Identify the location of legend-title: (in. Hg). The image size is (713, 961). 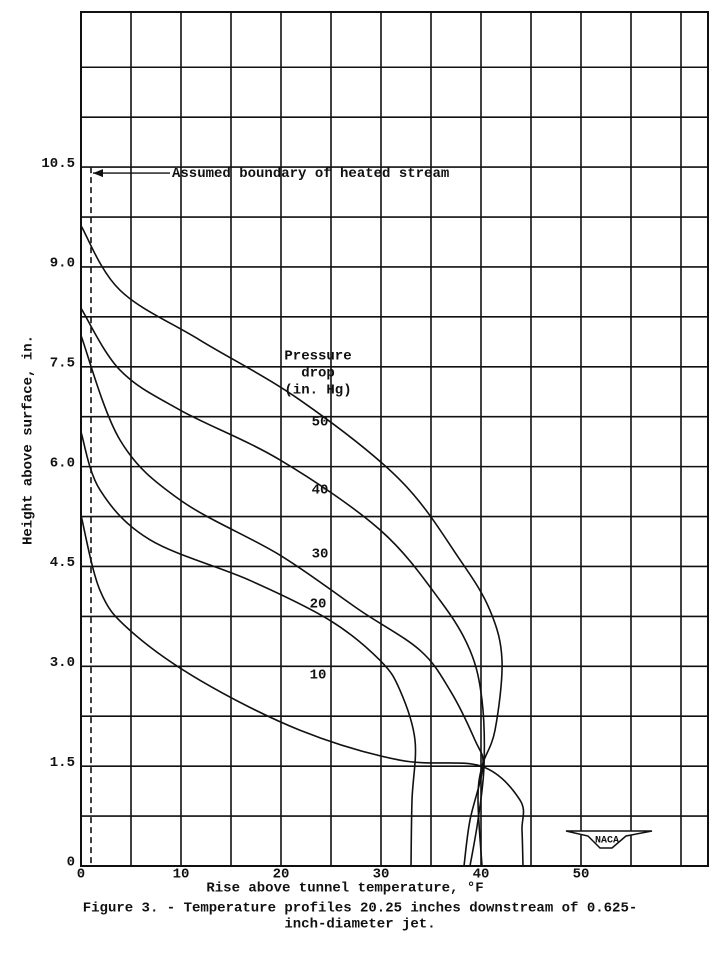
(317, 391).